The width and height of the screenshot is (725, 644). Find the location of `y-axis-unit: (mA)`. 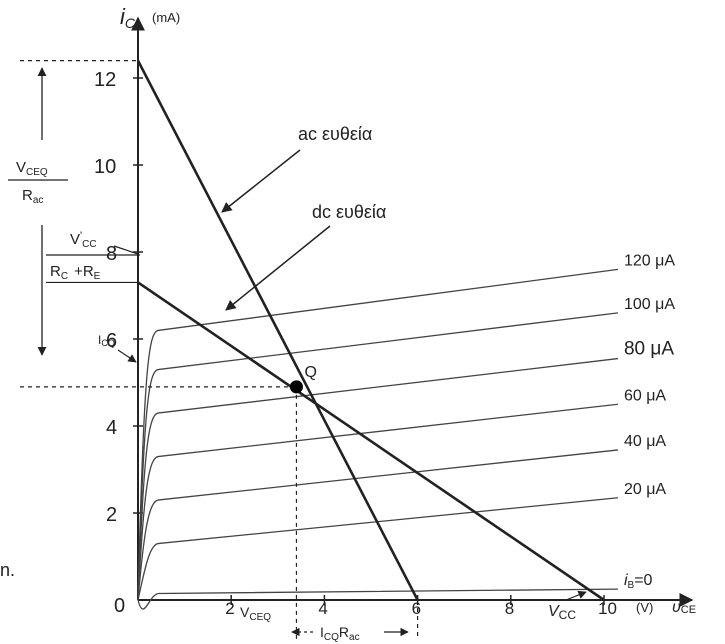

y-axis-unit: (mA) is located at coordinates (166, 17).